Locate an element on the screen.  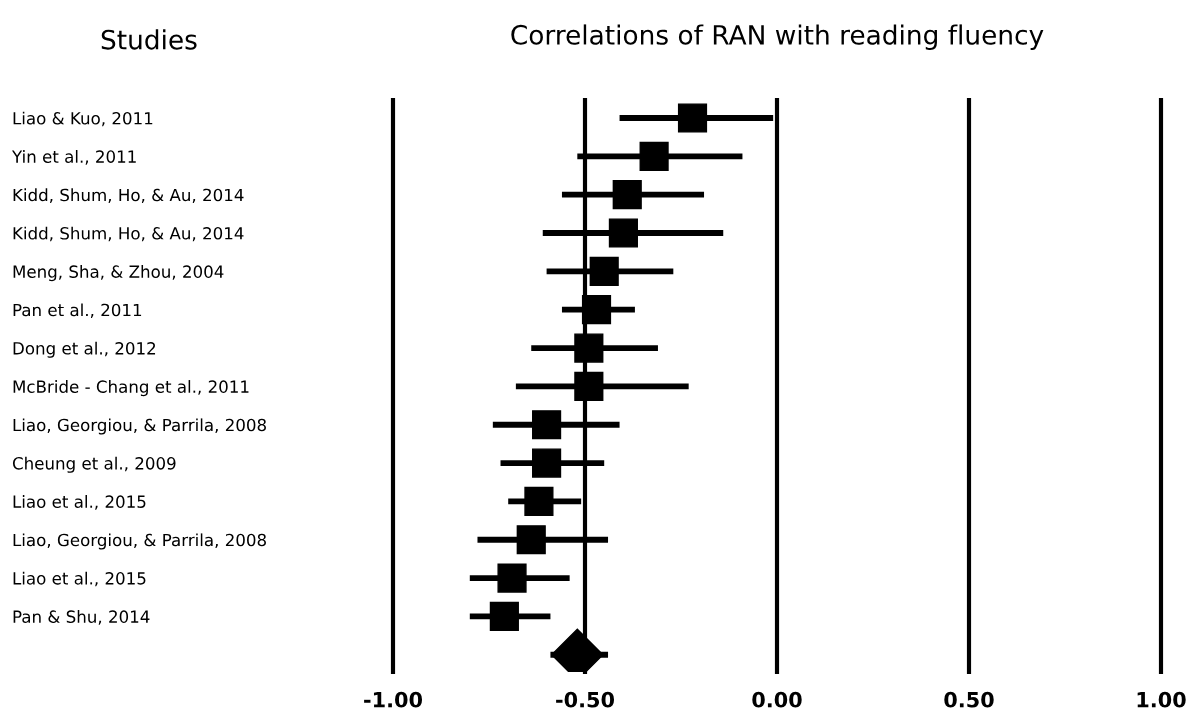
y-tick-label: Pan et al., 2011 is located at coordinates (77, 310).